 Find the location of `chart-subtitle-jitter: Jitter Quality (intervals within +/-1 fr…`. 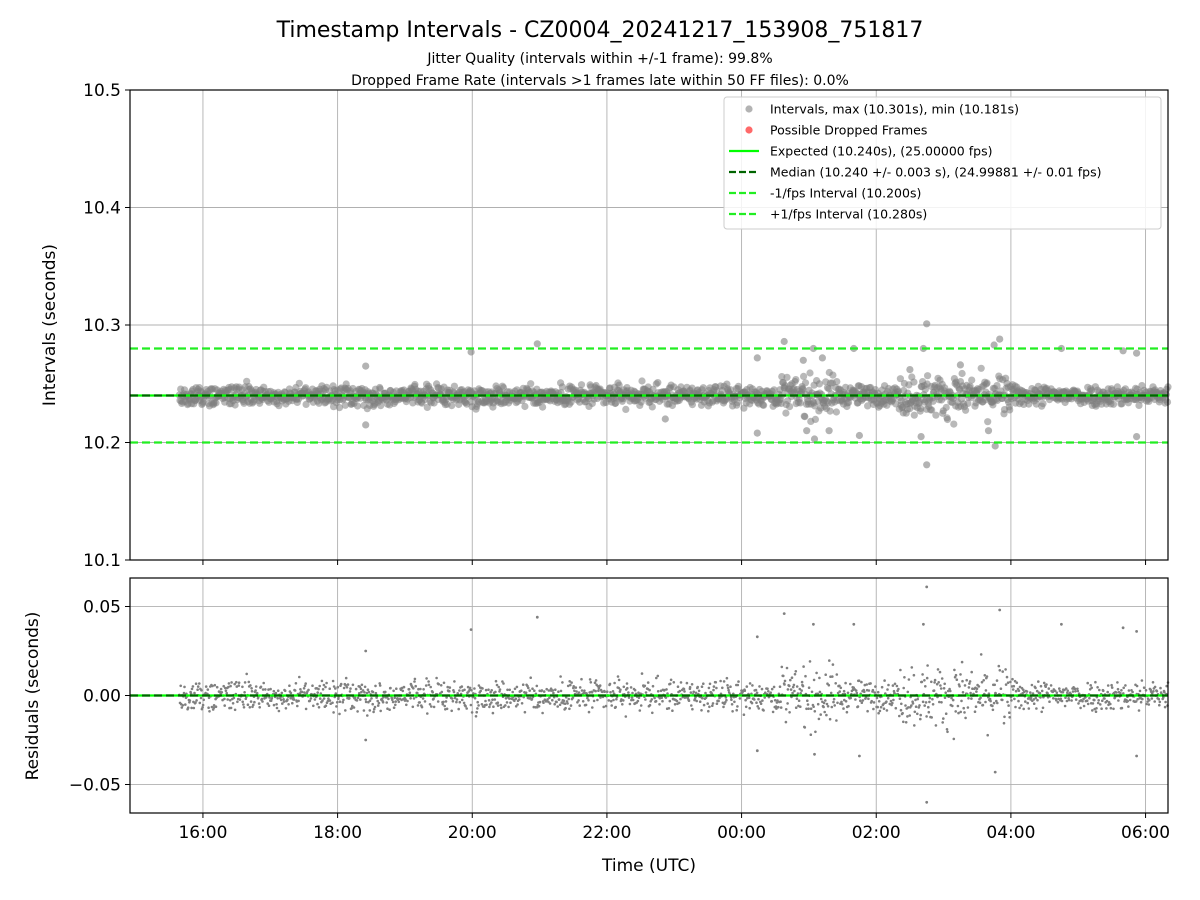

chart-subtitle-jitter: Jitter Quality (intervals within +/-1 fr… is located at coordinates (599, 59).